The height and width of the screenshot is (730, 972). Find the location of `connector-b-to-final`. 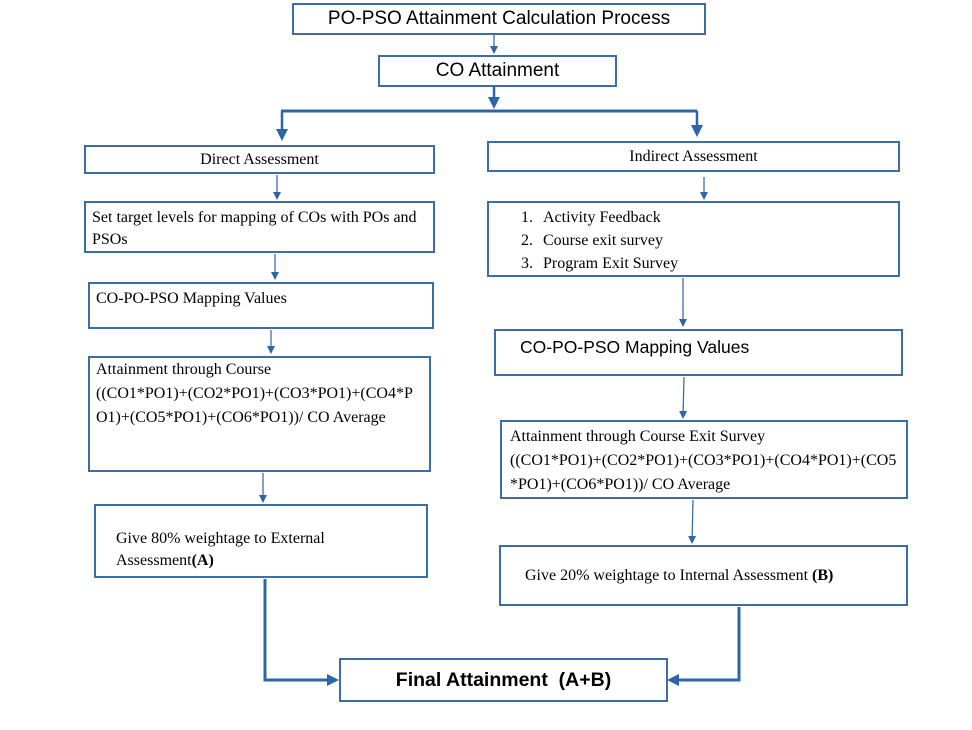

connector-b-to-final is located at coordinates (711, 644).